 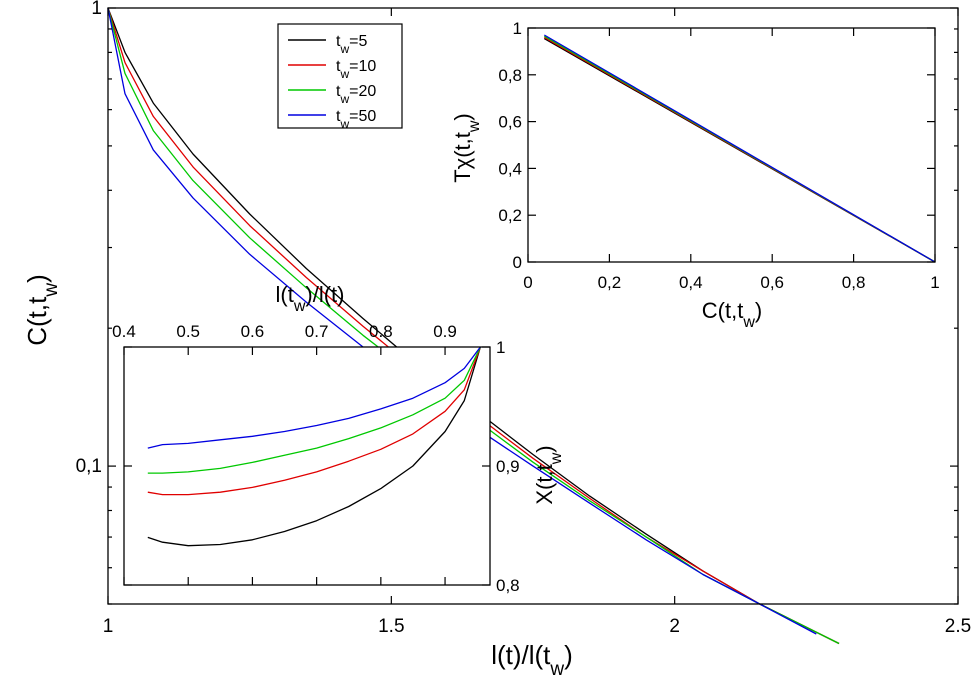 I want to click on inset-right-xtick-label: 0,4, so click(x=691, y=282).